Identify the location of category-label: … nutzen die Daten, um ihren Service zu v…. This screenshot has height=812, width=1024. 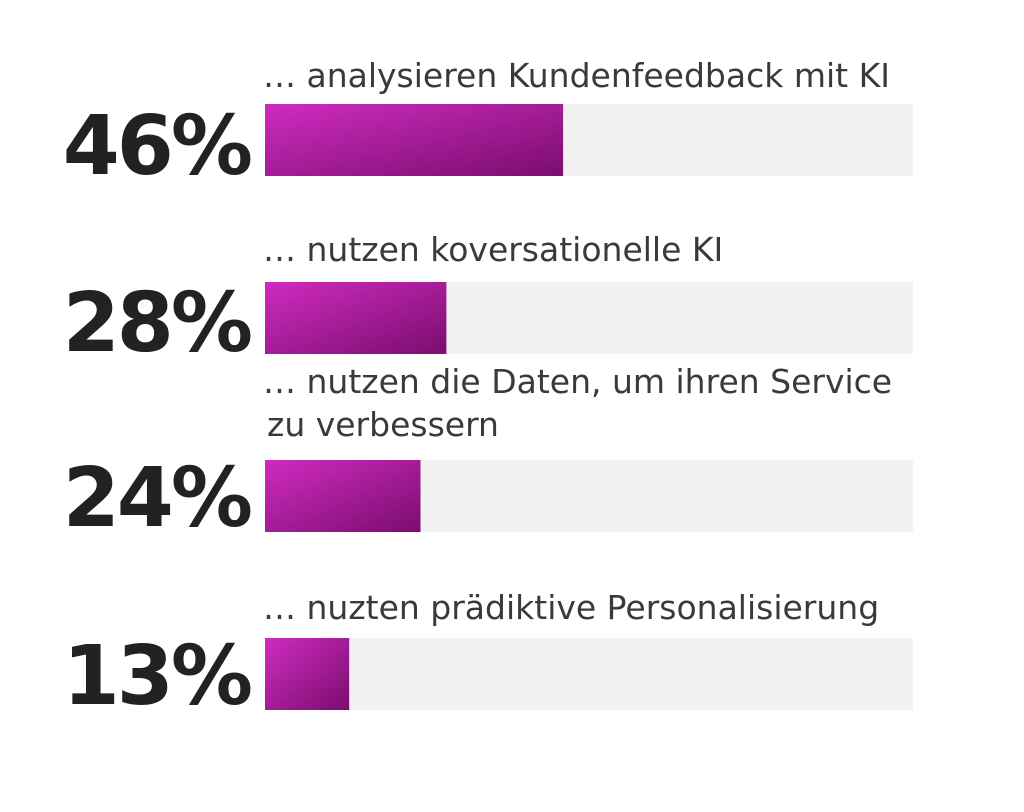
(577, 403).